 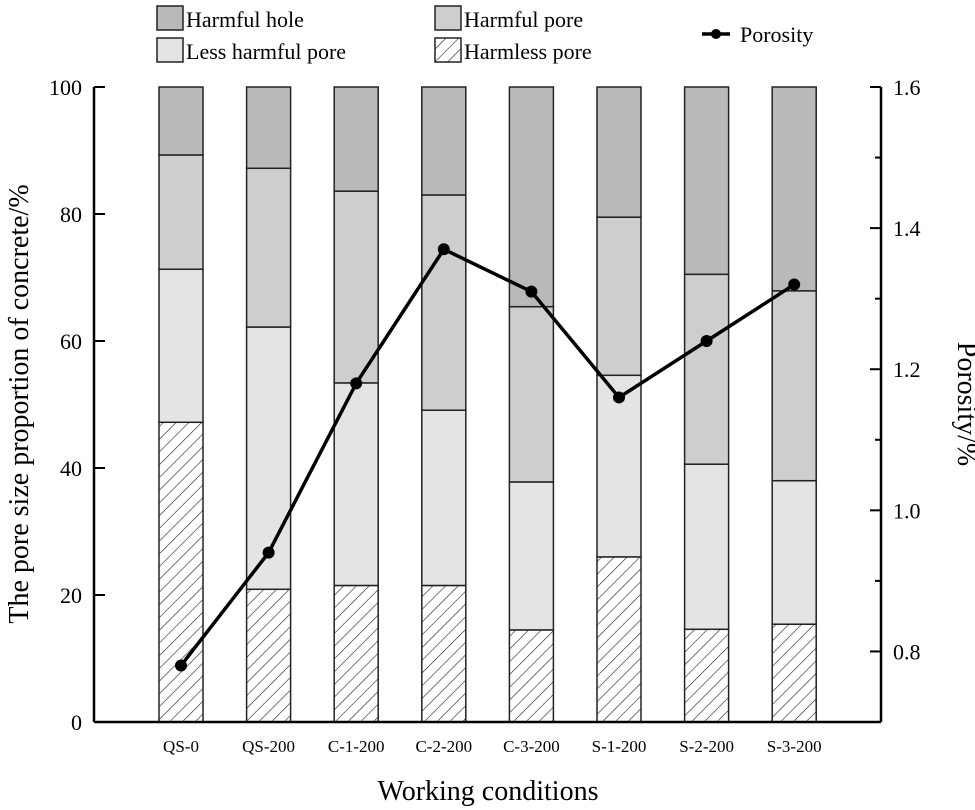 What do you see at coordinates (65, 87) in the screenshot?
I see `y-tick-label: 100` at bounding box center [65, 87].